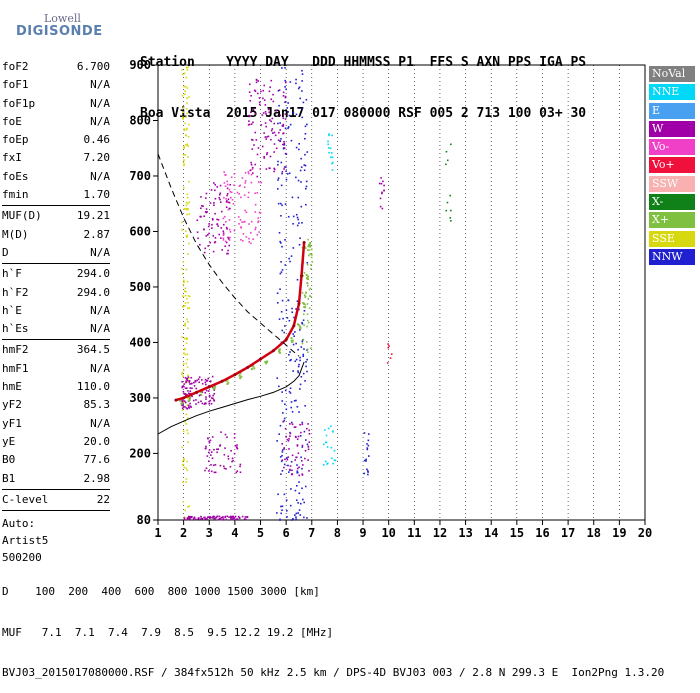 The height and width of the screenshot is (693, 700). Describe the element at coordinates (56, 206) in the screenshot. I see `param-separator` at that location.